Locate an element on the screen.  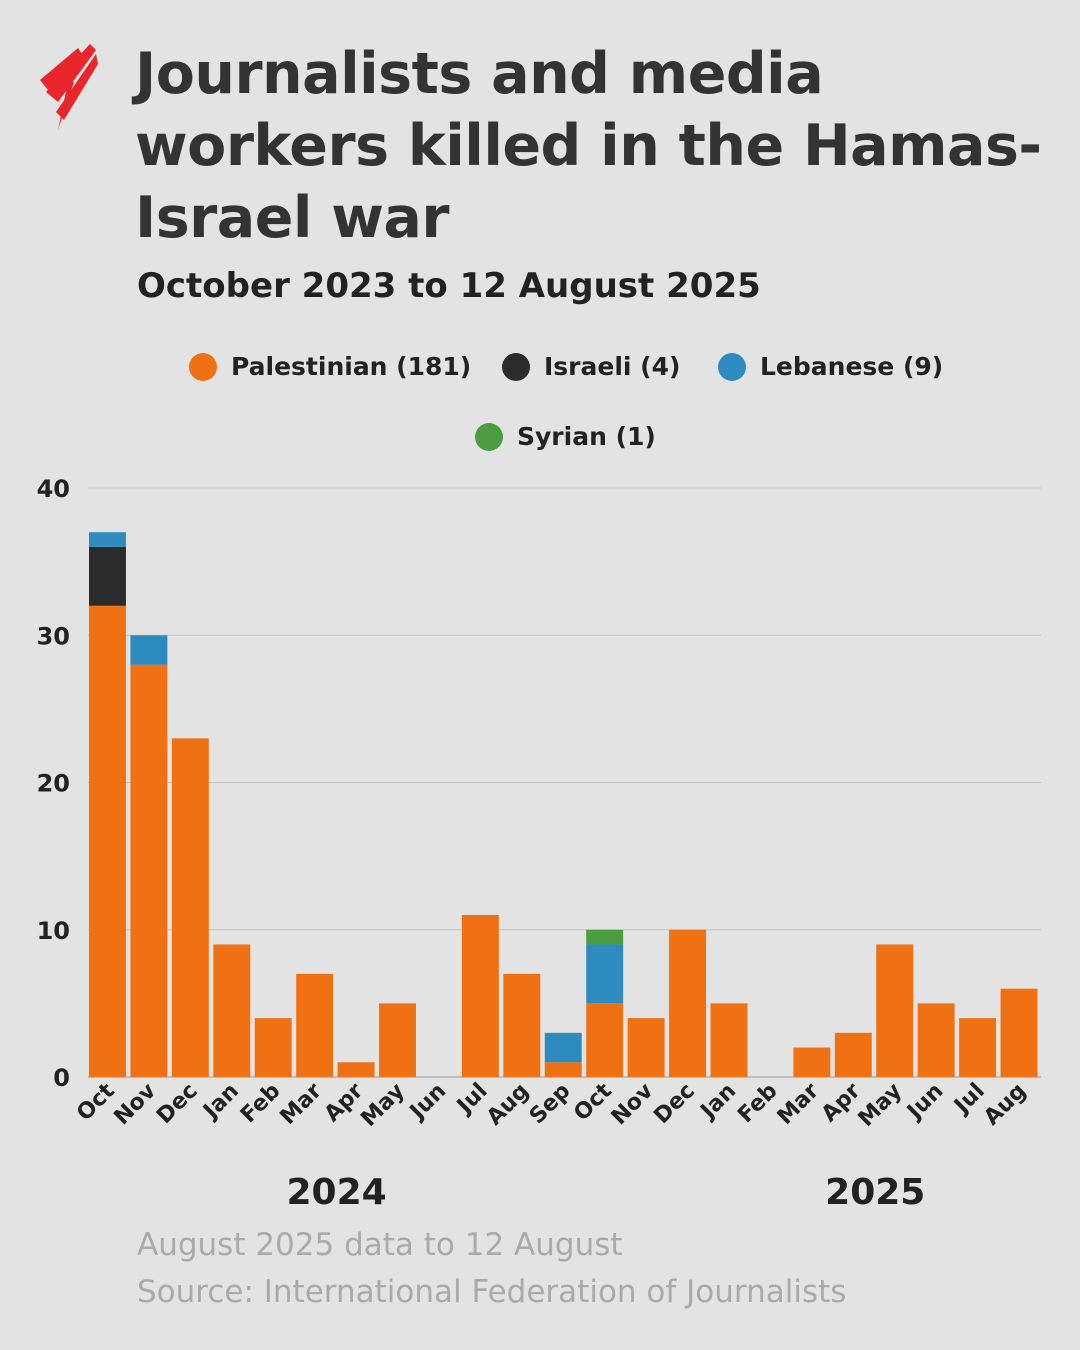
chart-subtitle: October 2023 to 12 August 2025 is located at coordinates (449, 286).